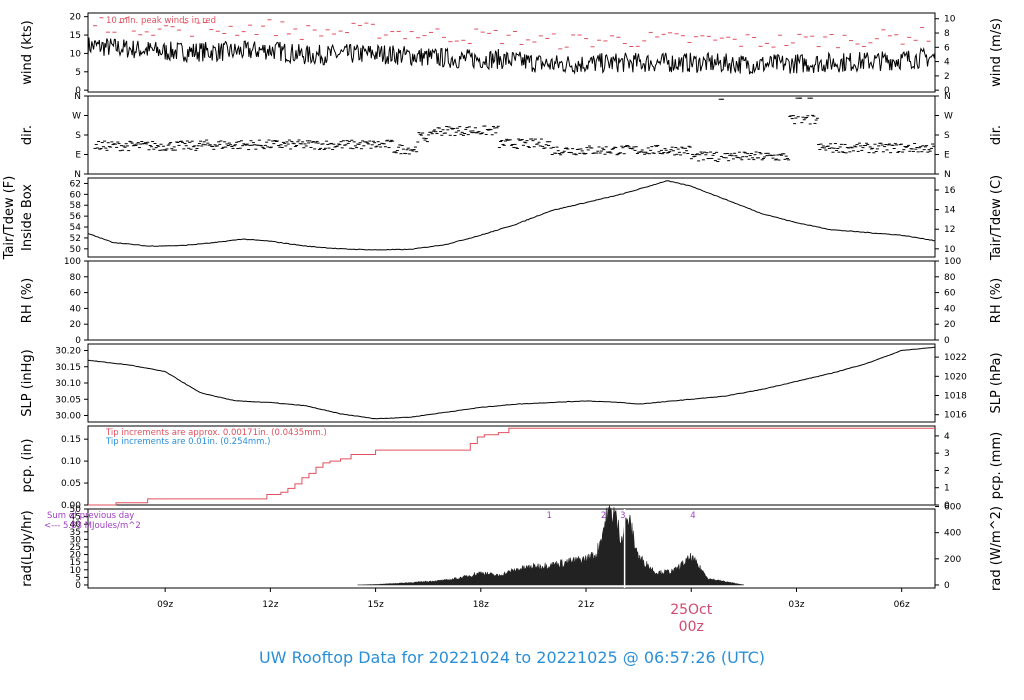  What do you see at coordinates (947, 471) in the screenshot?
I see `ytick-right-label-pcp: 2` at bounding box center [947, 471].